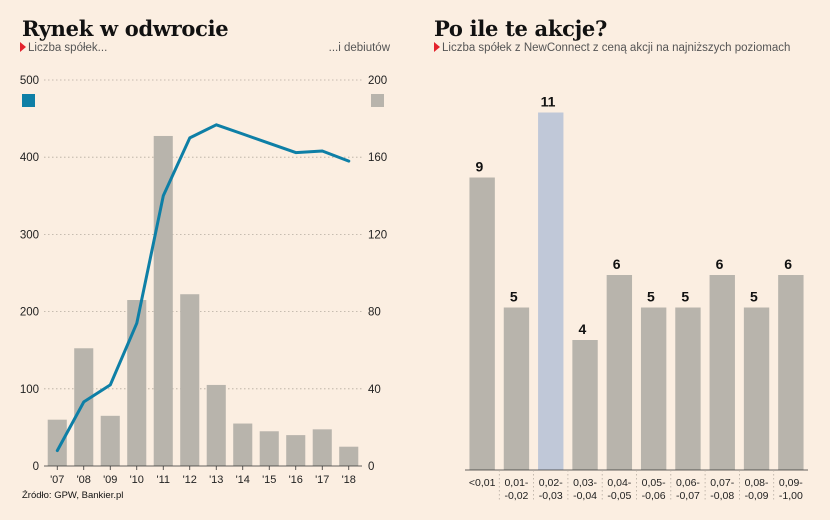 This screenshot has width=830, height=520. Describe the element at coordinates (654, 483) in the screenshot. I see `x-axis-tick-label-line: 0,05-` at that location.